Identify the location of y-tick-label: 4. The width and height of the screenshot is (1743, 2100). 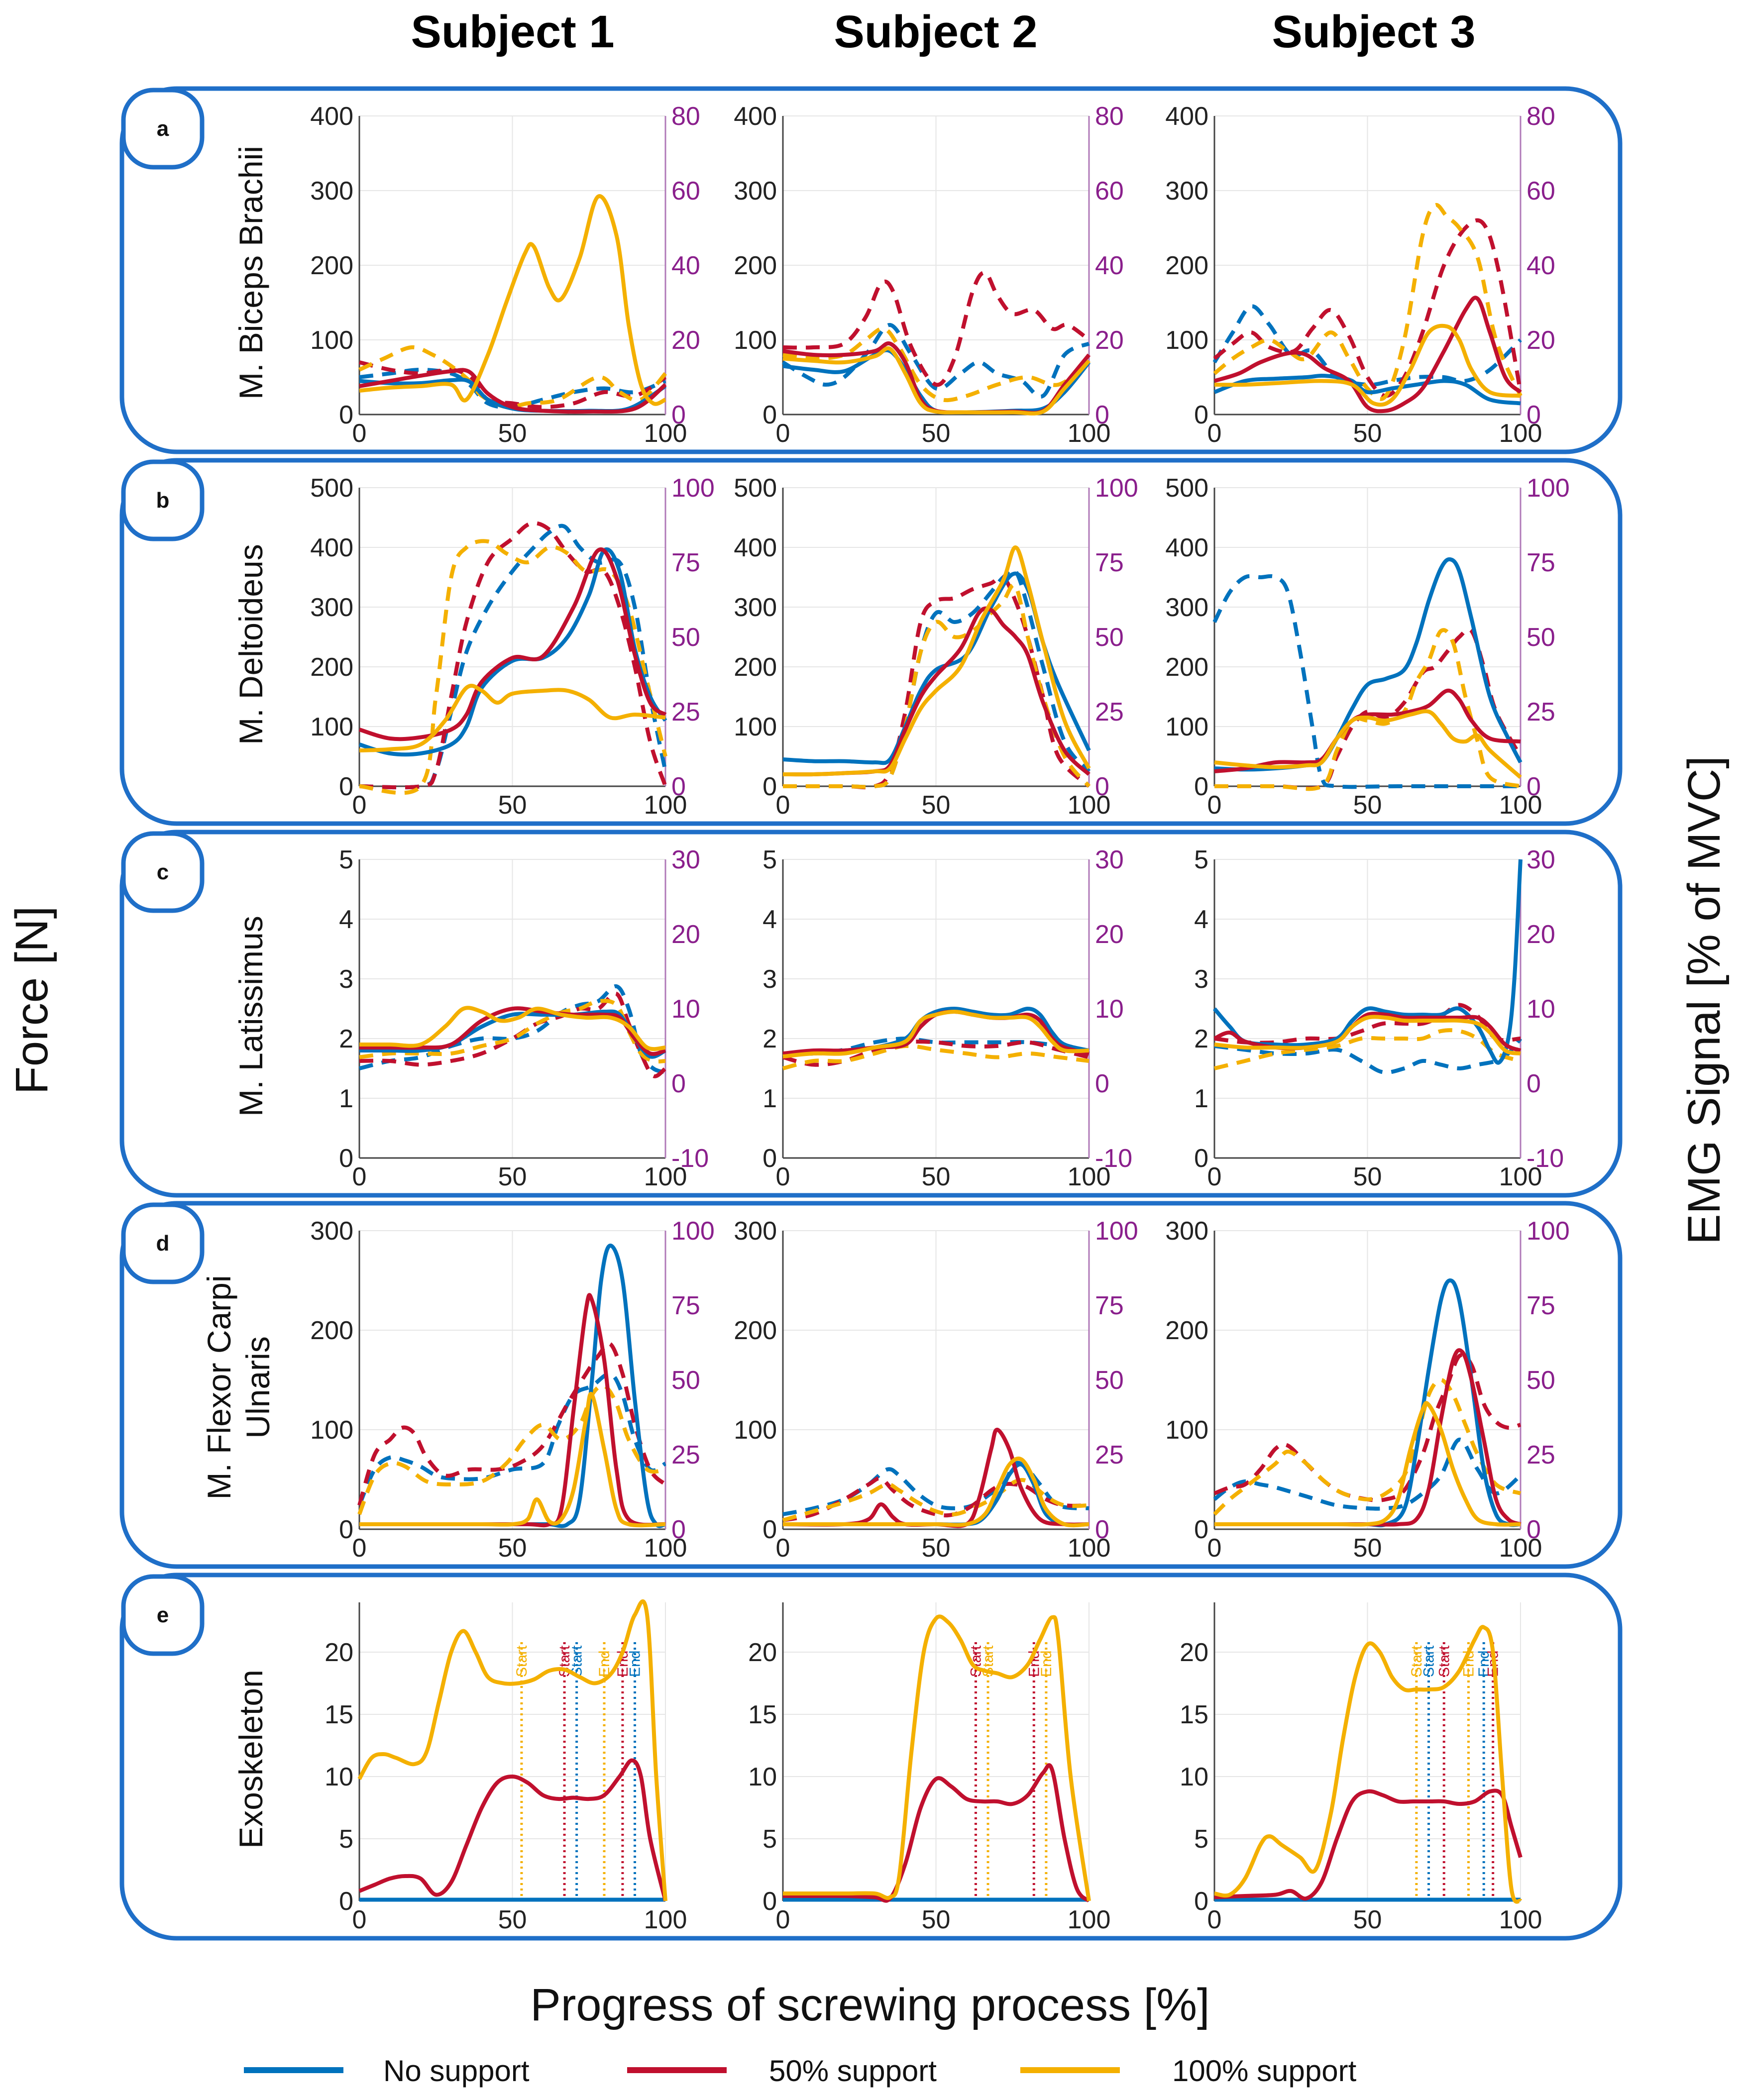
(770, 919).